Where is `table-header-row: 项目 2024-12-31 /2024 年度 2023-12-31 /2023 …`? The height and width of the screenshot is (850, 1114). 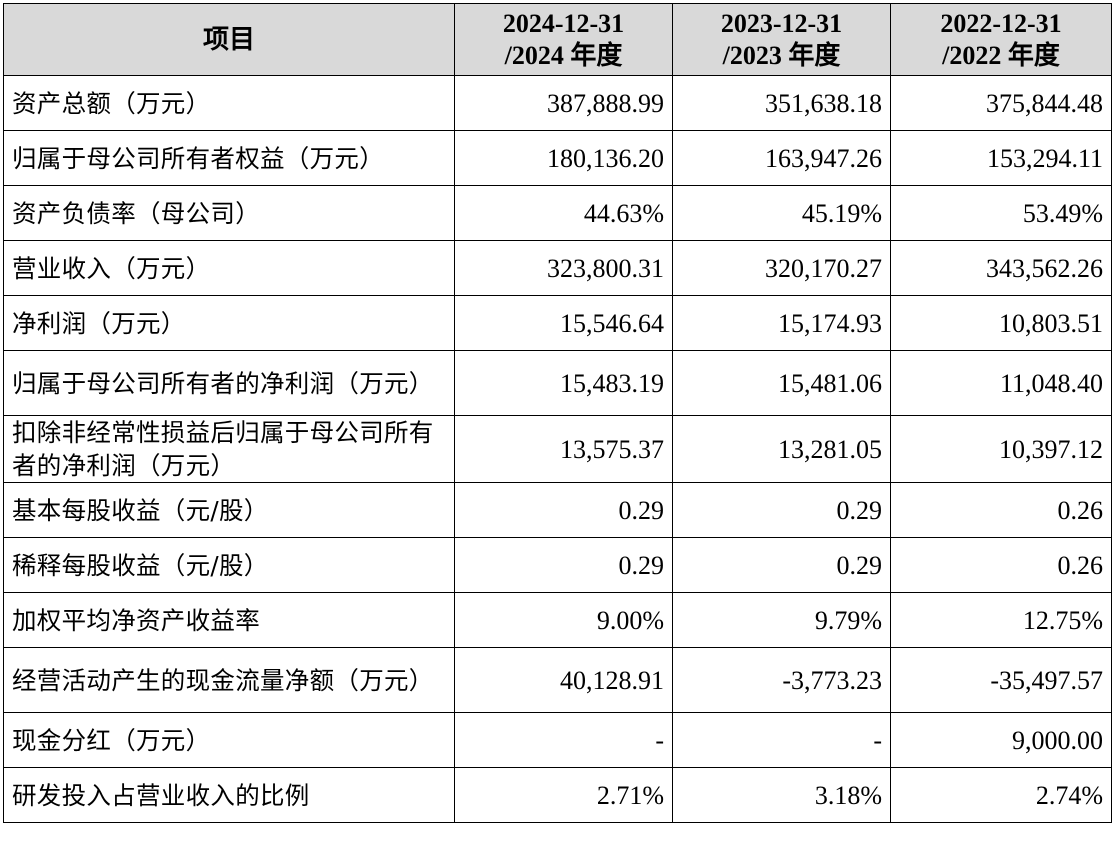 table-header-row: 项目 2024-12-31 /2024 年度 2023-12-31 /2023 … is located at coordinates (557, 39).